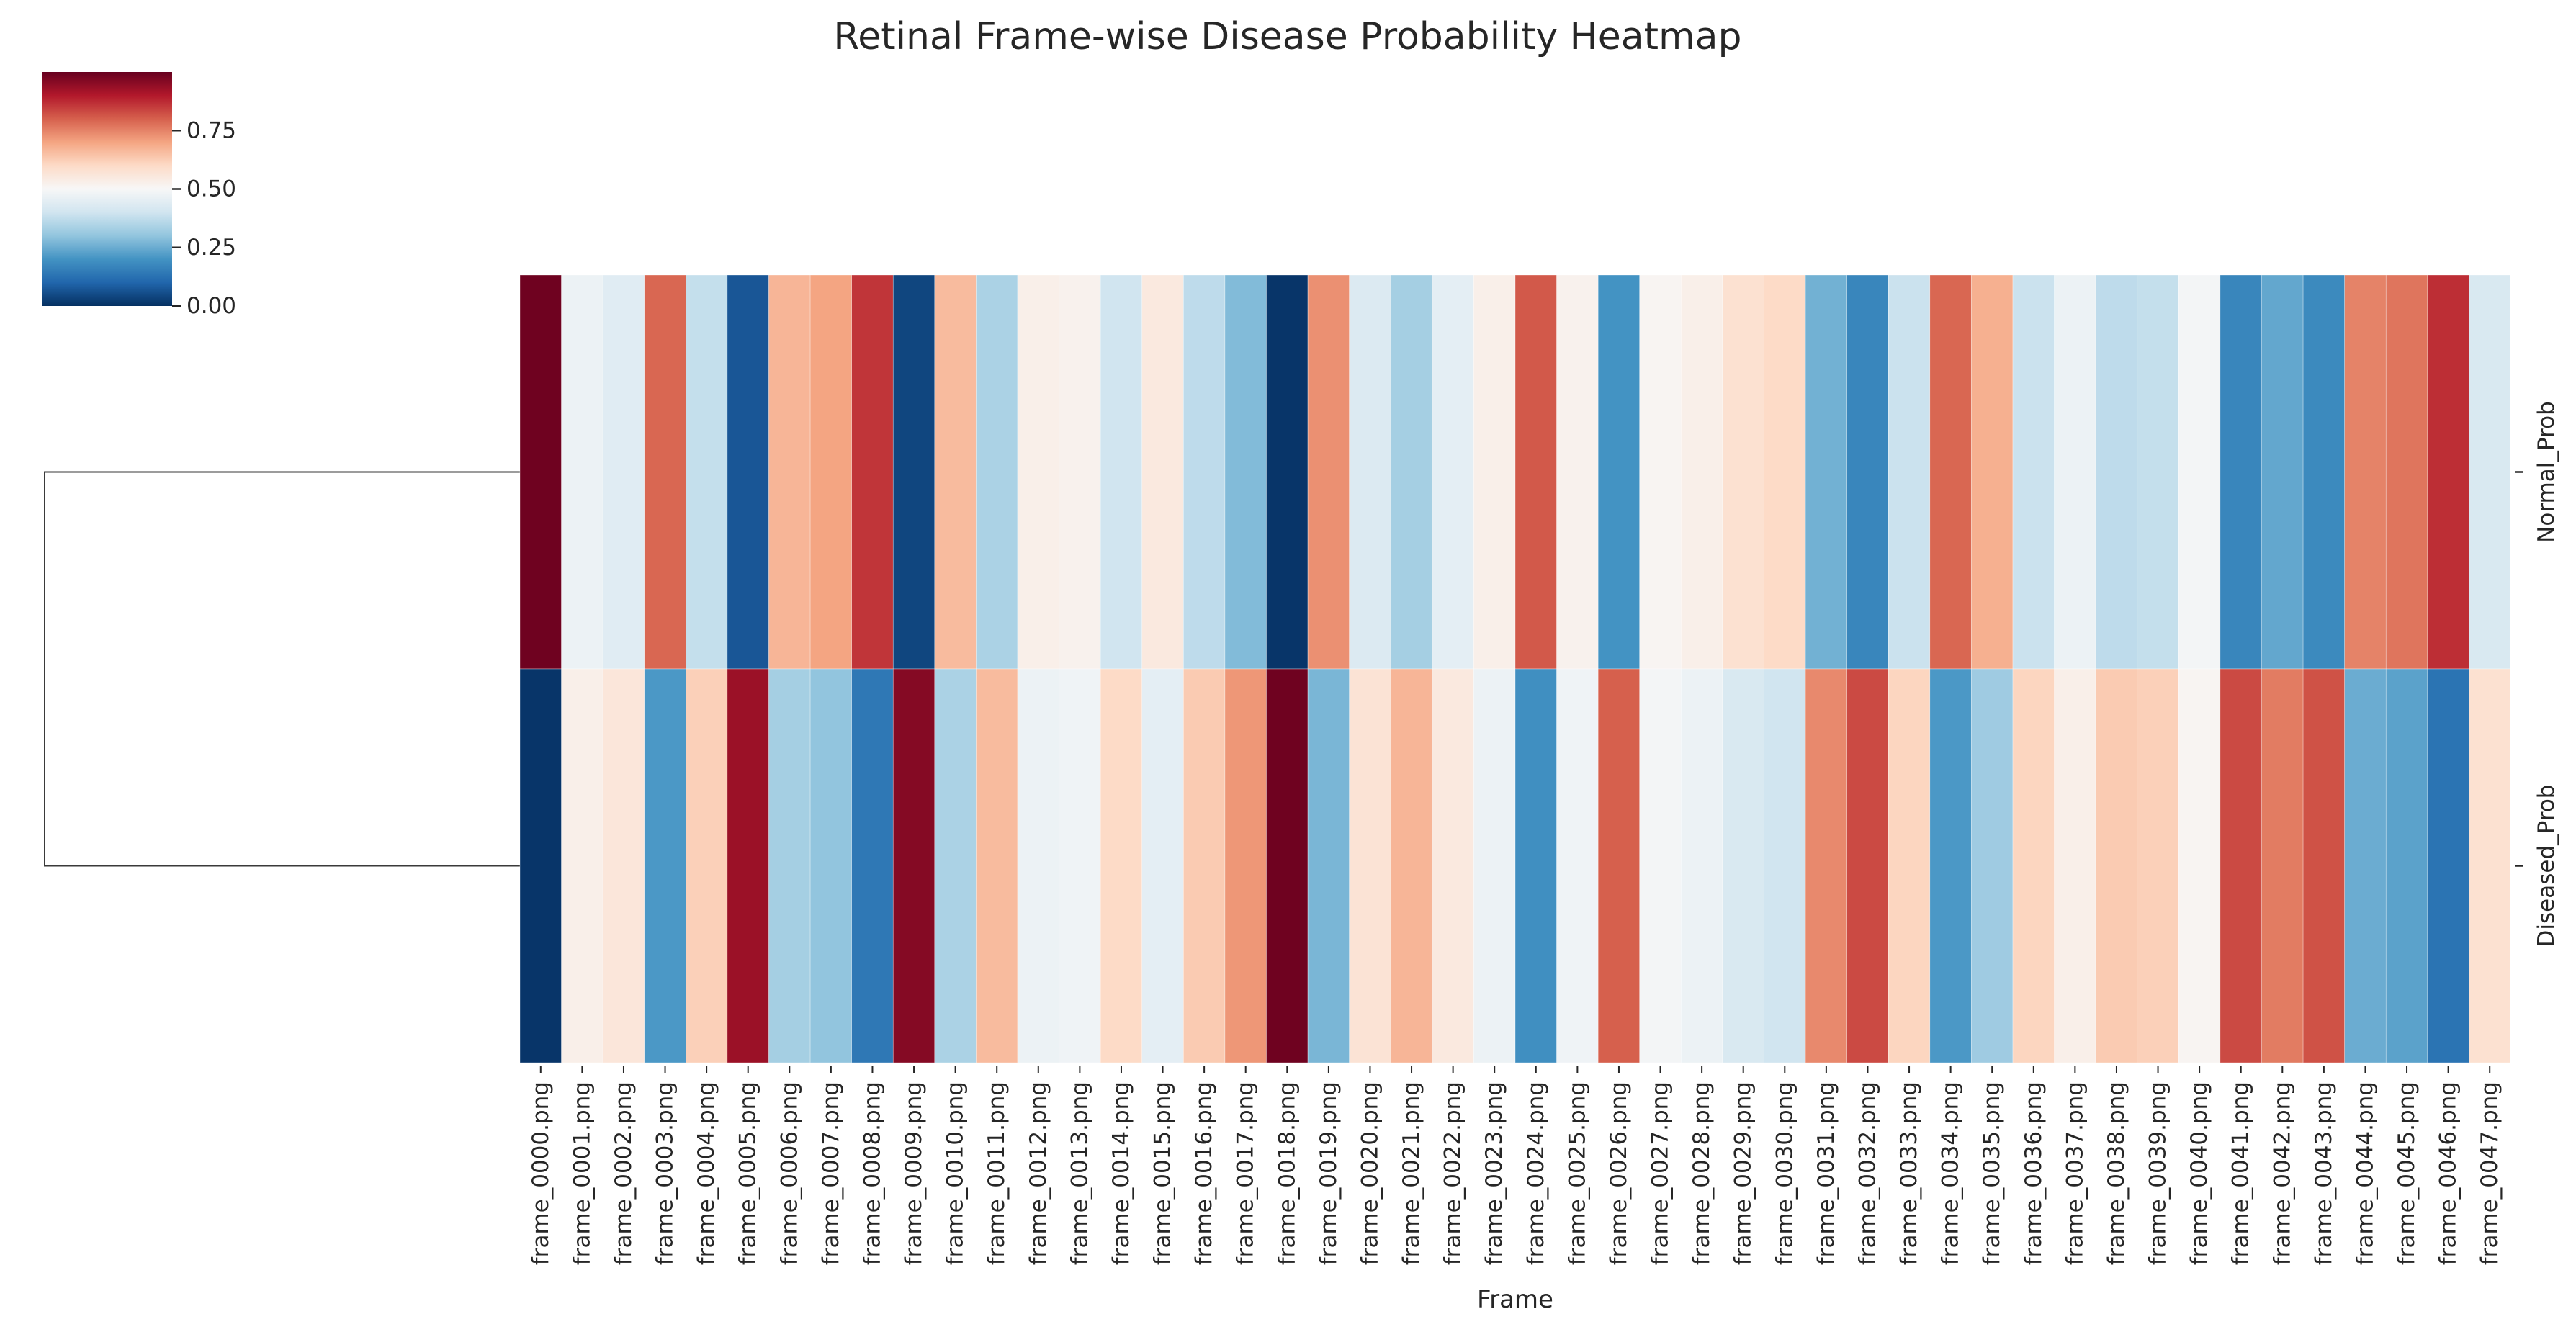  Describe the element at coordinates (541, 1173) in the screenshot. I see `column-label: frame_0000.png` at that location.